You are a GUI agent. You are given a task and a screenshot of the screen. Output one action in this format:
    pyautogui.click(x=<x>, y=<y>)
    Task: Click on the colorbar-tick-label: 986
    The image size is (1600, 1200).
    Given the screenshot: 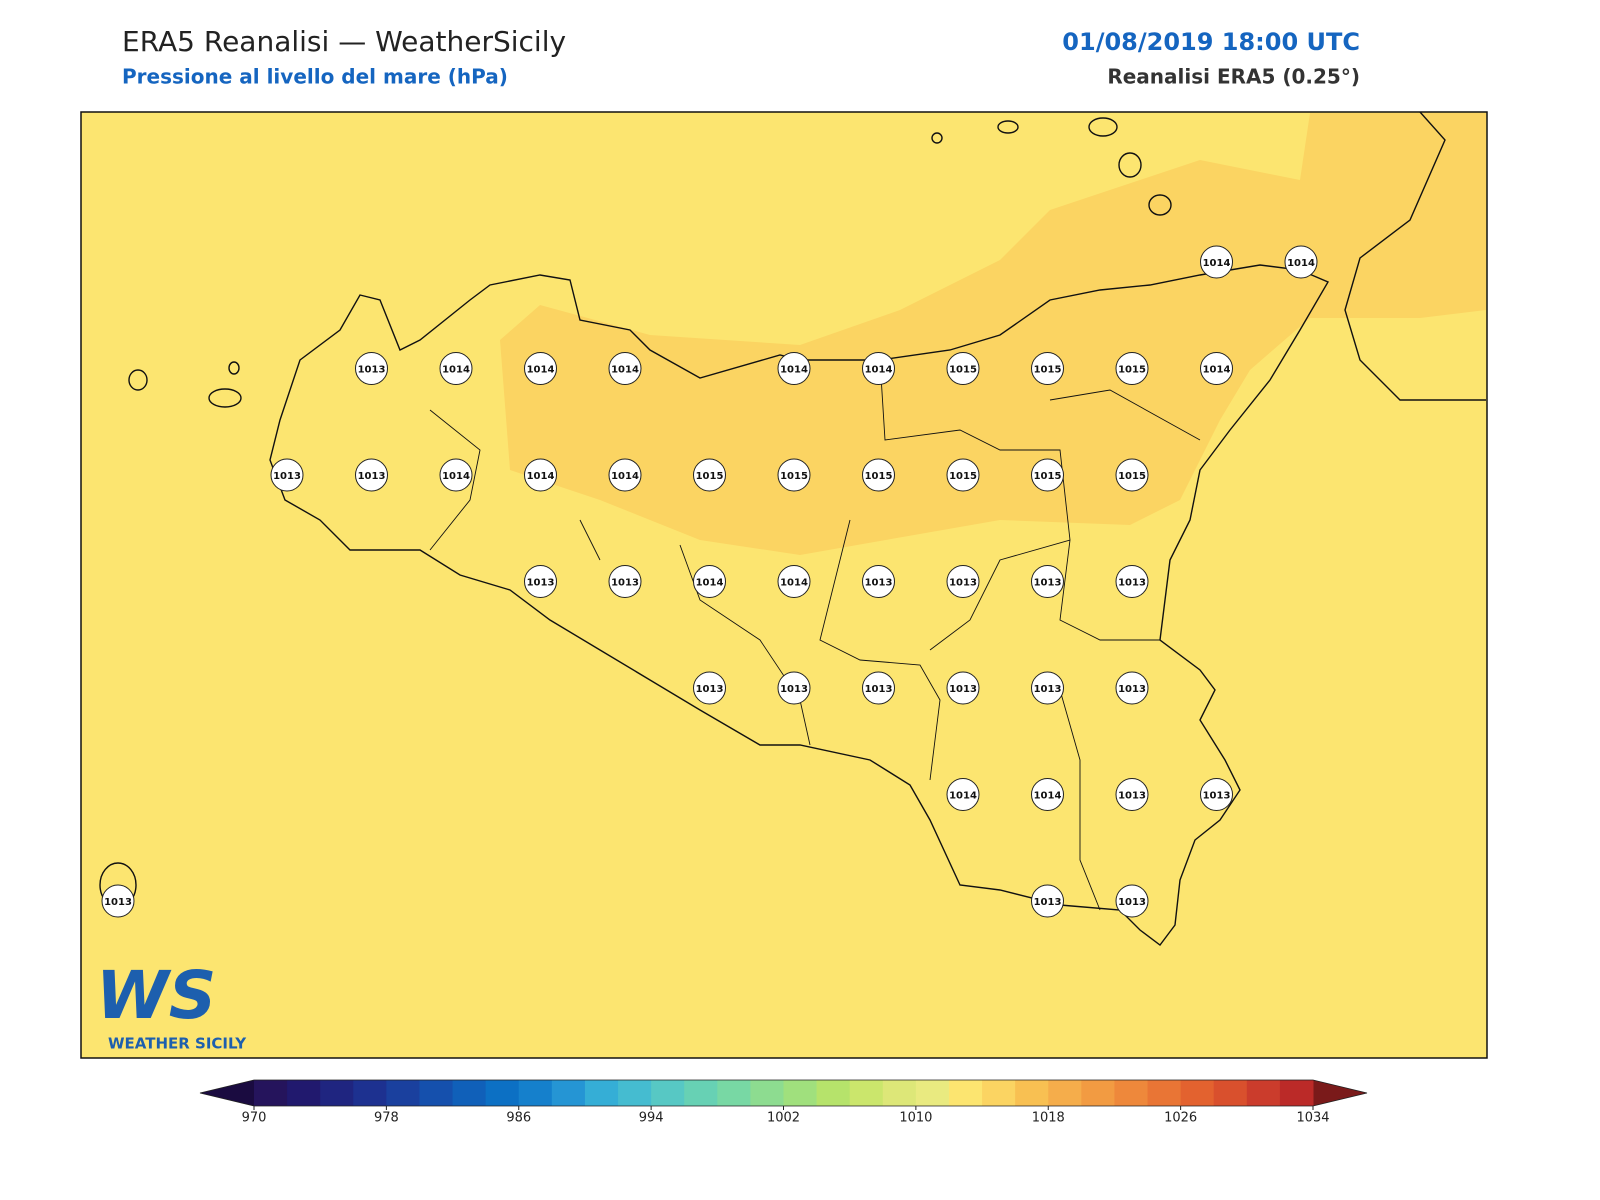 What is the action you would take?
    pyautogui.click(x=518, y=1118)
    